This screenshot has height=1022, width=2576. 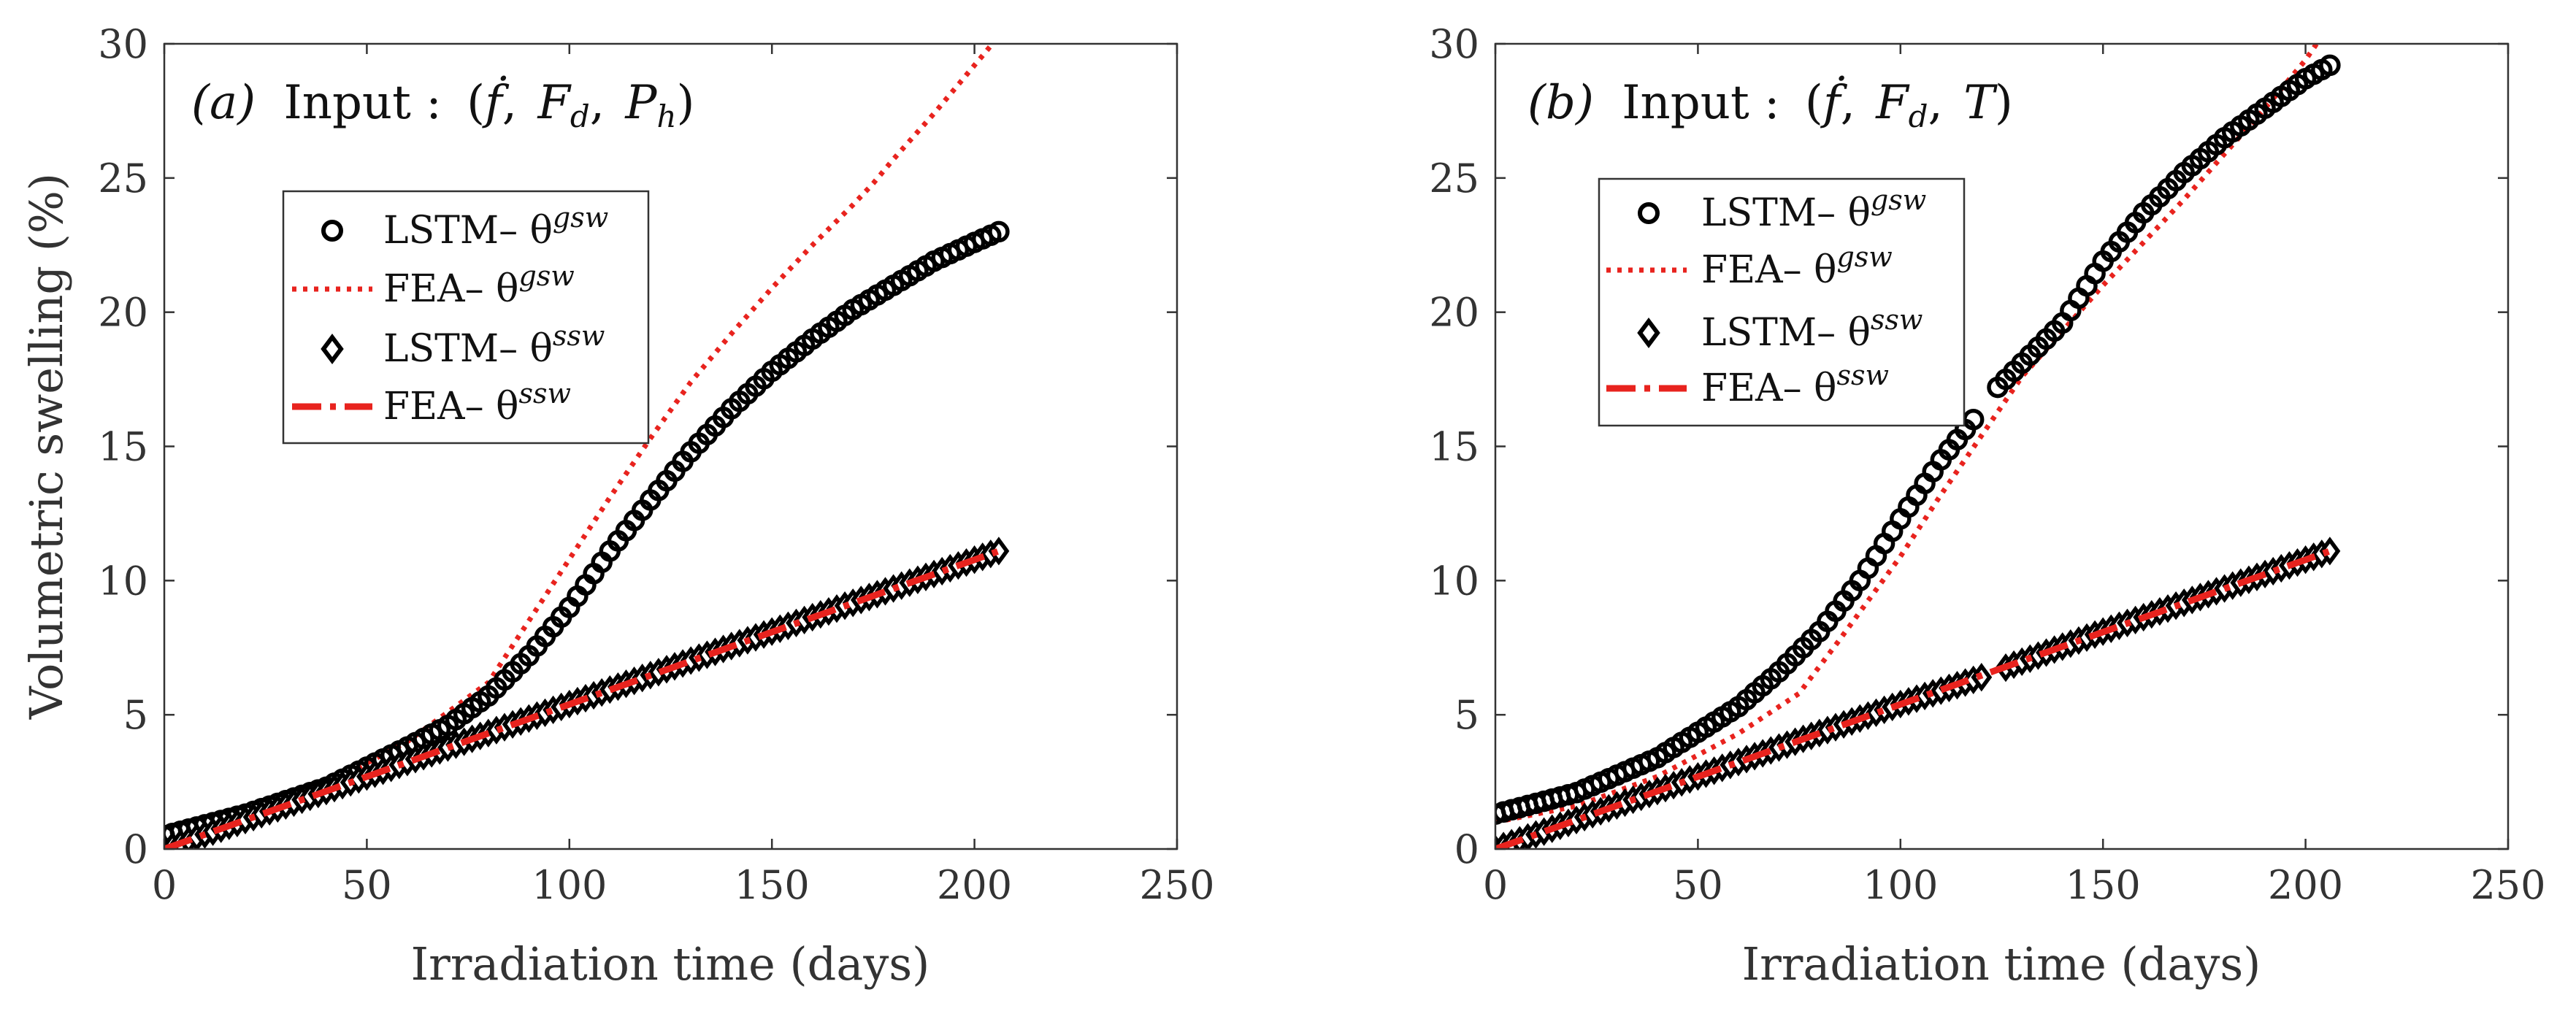 I want to click on panel-b-legend-text-0: LSTM– θgsw, so click(x=1813, y=209).